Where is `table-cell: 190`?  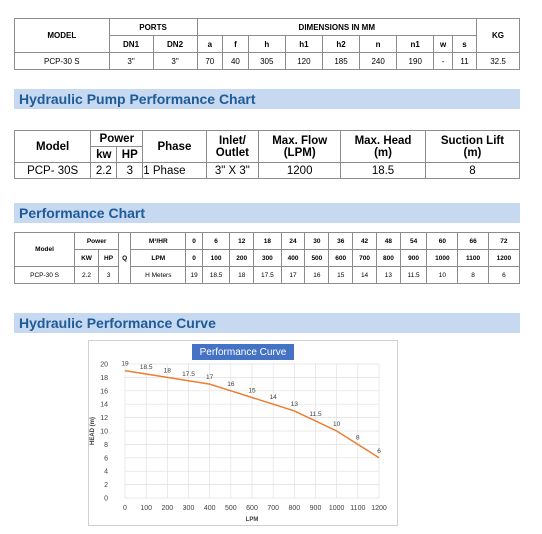
table-cell: 190 is located at coordinates (415, 61).